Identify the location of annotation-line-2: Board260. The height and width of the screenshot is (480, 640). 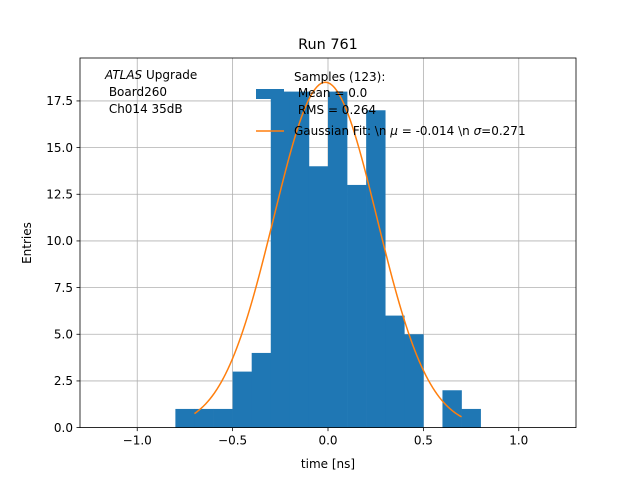
(136, 92).